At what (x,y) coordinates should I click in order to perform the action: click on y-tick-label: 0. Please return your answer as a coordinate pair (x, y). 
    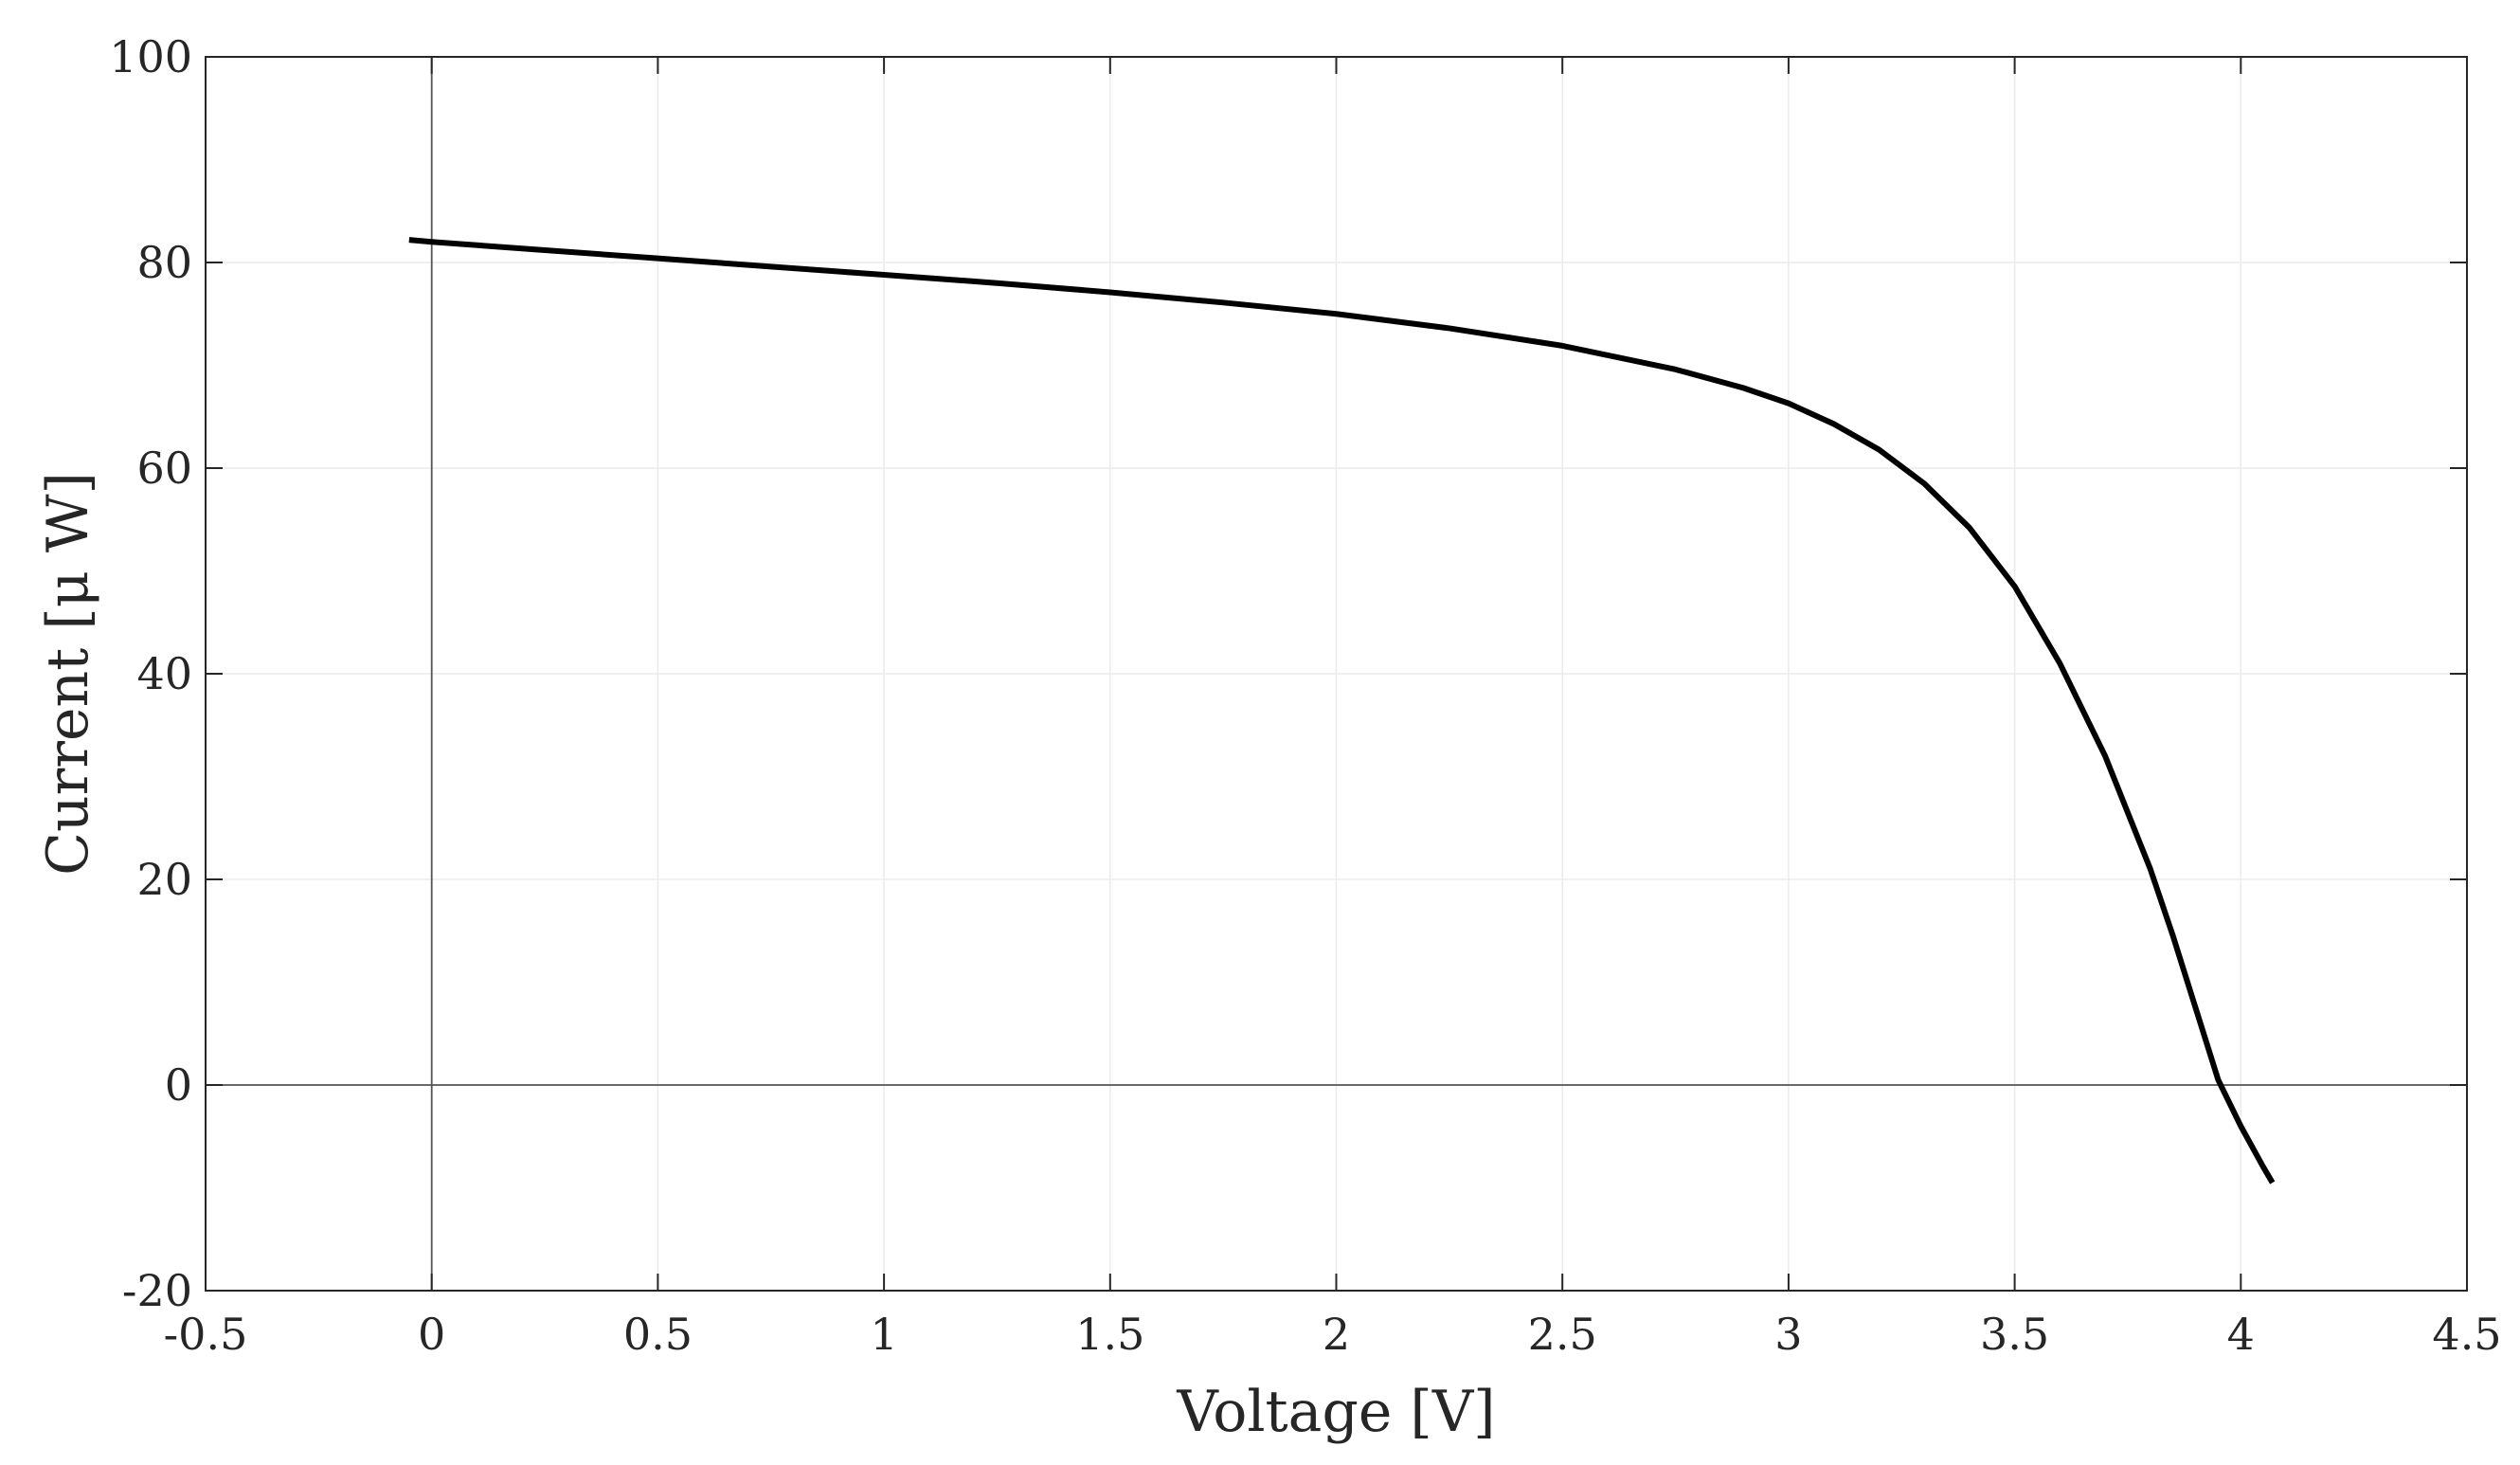
    Looking at the image, I should click on (178, 1085).